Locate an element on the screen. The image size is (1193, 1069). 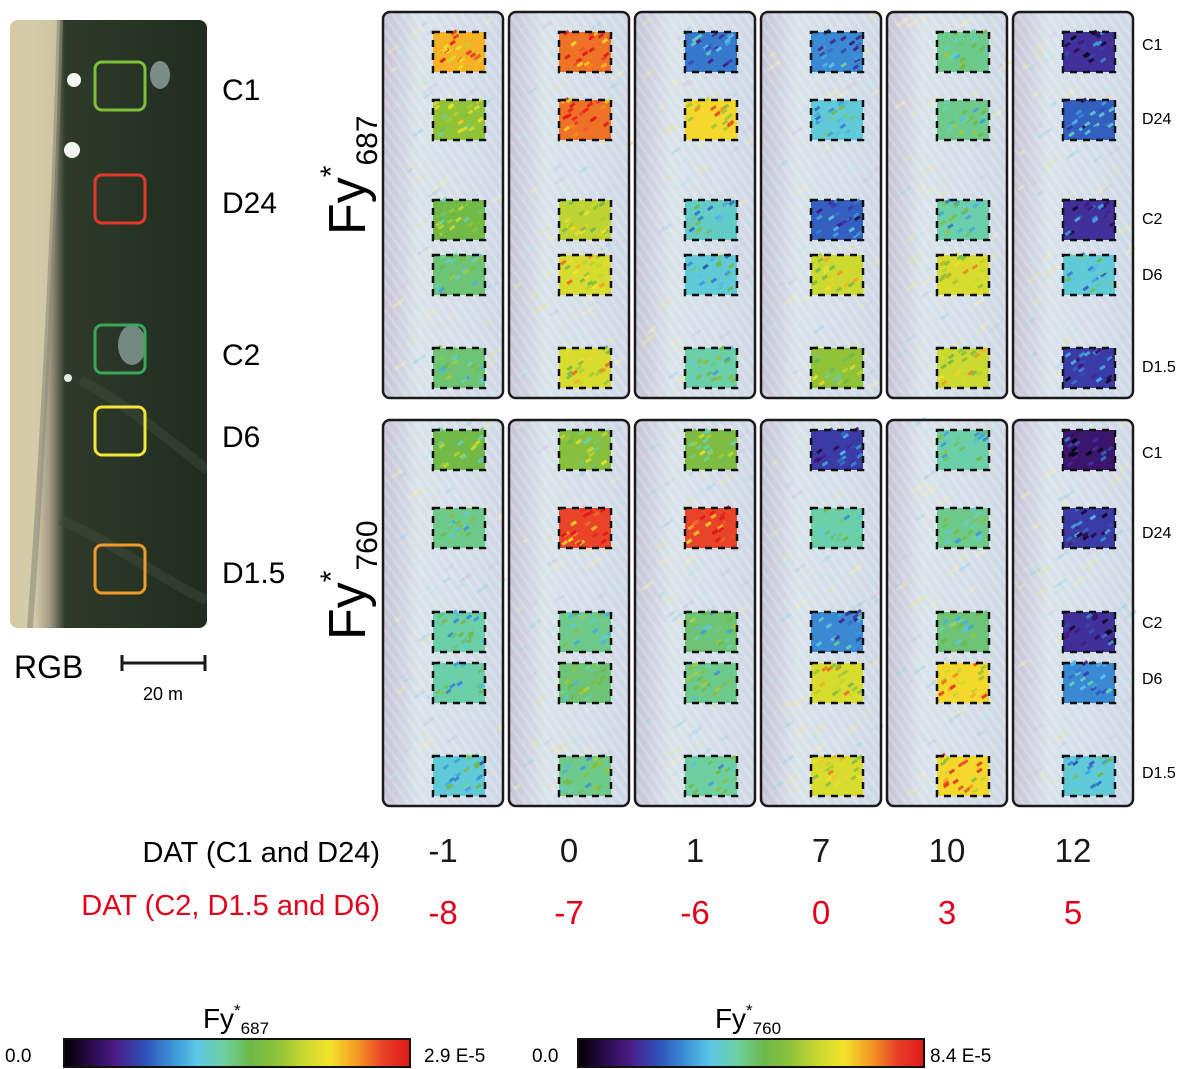
svg-text: Fy*760 is located at coordinates (349, 580).